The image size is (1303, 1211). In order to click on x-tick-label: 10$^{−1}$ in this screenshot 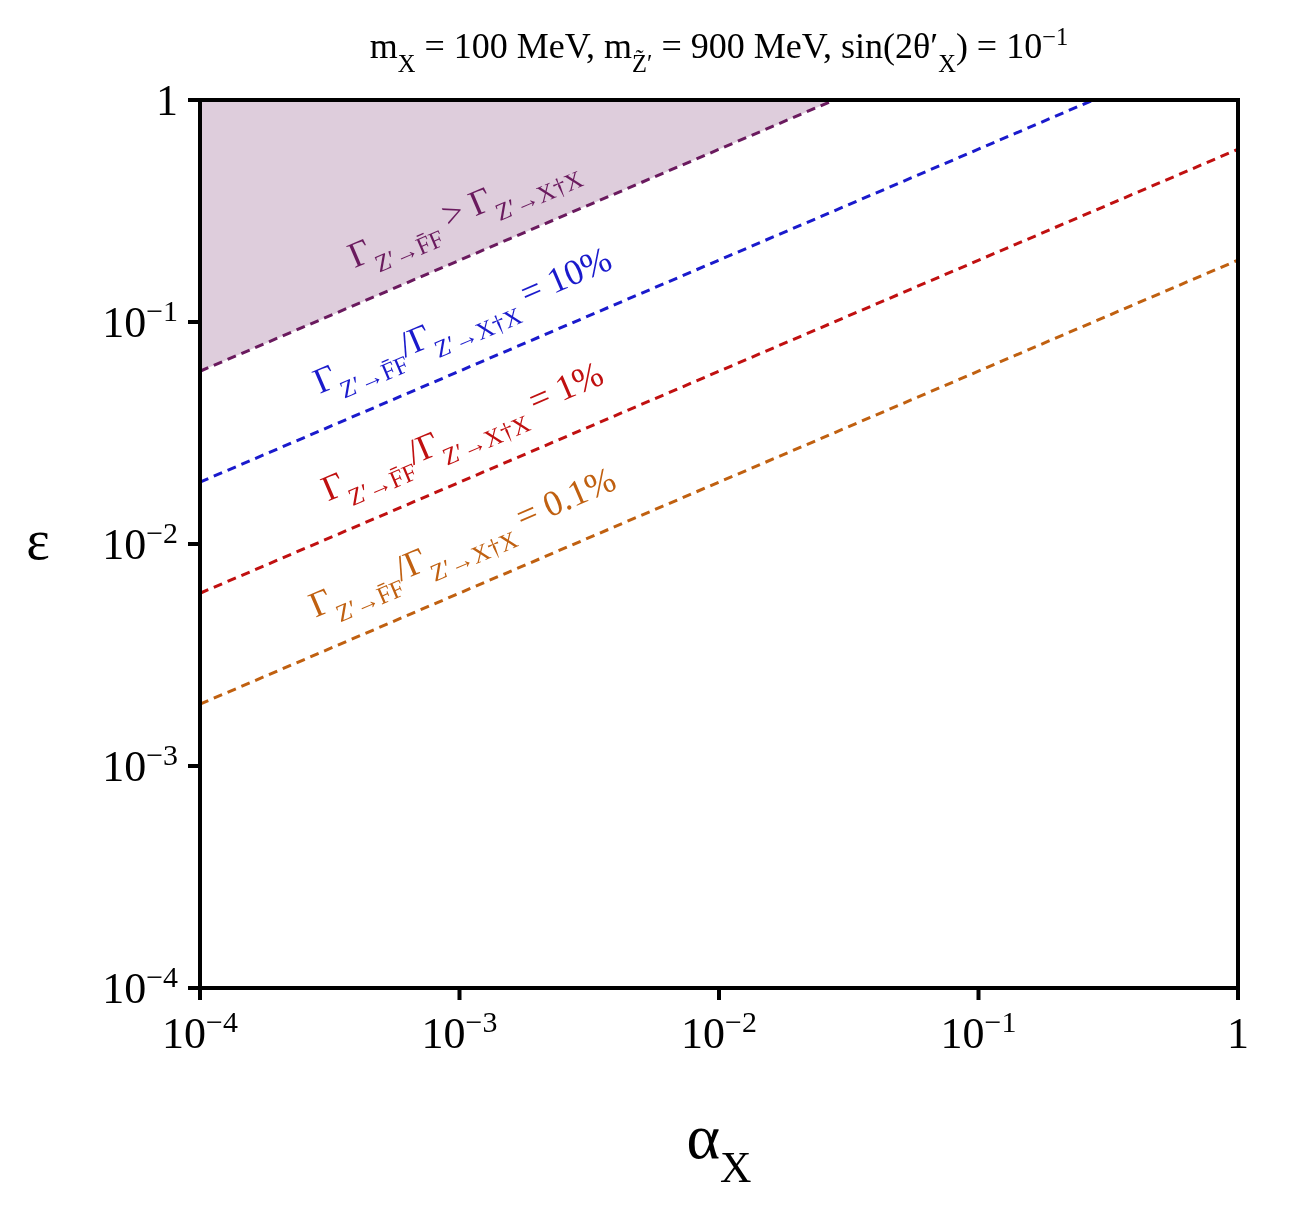, I will do `click(978, 1031)`.